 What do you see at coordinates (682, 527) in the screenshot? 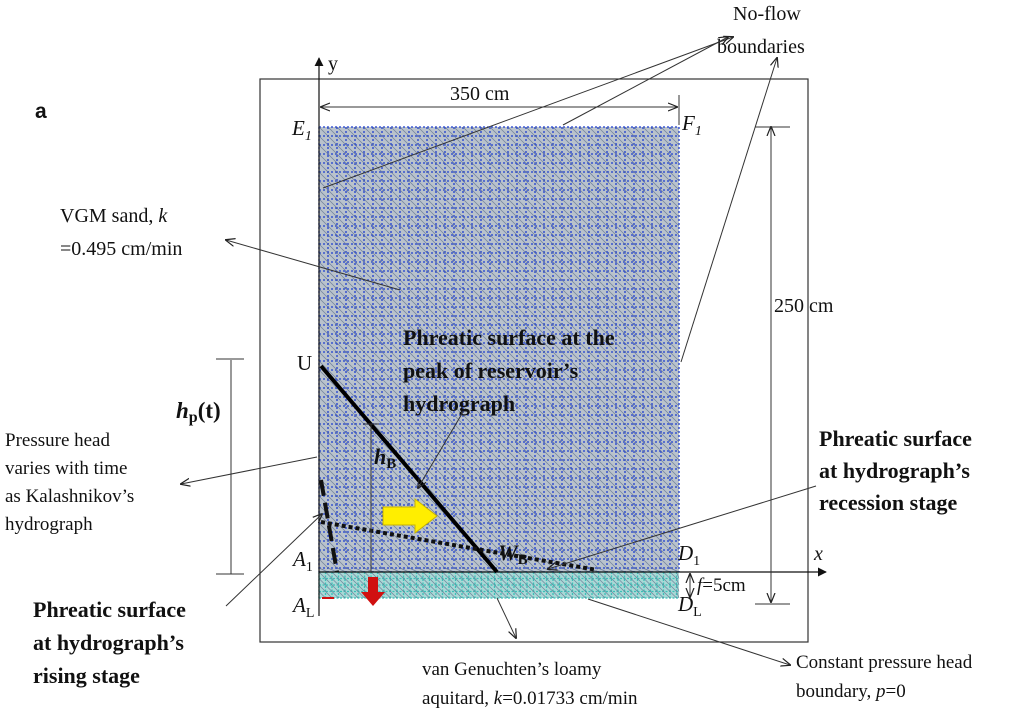
I see `recession-pointer` at bounding box center [682, 527].